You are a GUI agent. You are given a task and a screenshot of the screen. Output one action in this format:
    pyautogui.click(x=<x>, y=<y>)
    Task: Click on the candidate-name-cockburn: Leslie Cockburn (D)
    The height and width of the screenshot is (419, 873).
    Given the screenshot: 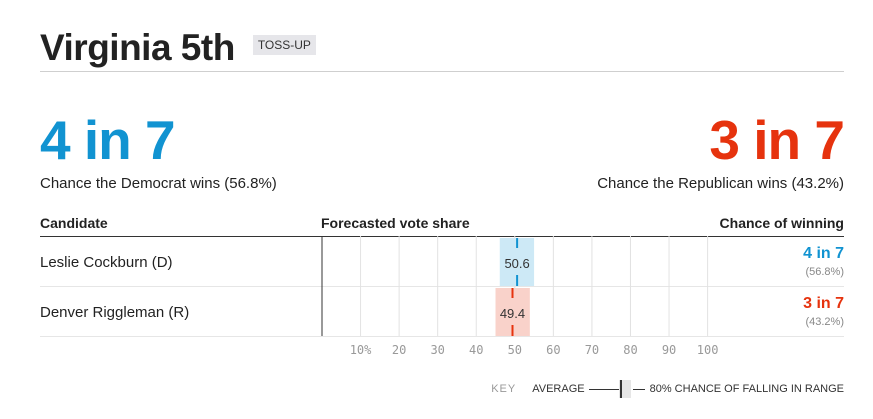 What is the action you would take?
    pyautogui.click(x=106, y=262)
    